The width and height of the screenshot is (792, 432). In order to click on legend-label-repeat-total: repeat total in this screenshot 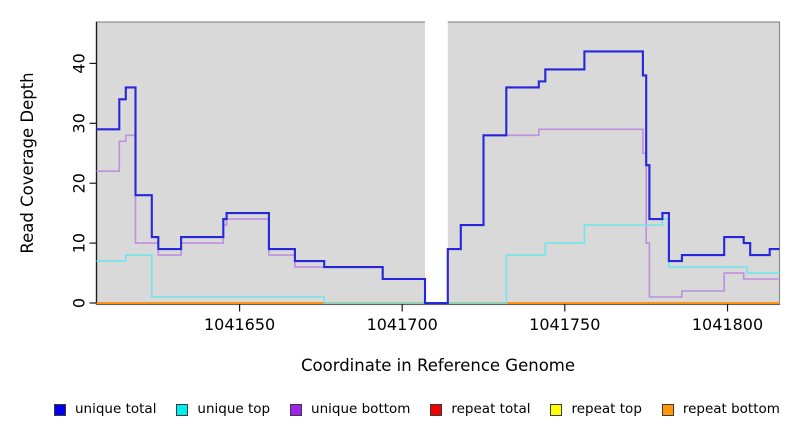, I will do `click(491, 409)`.